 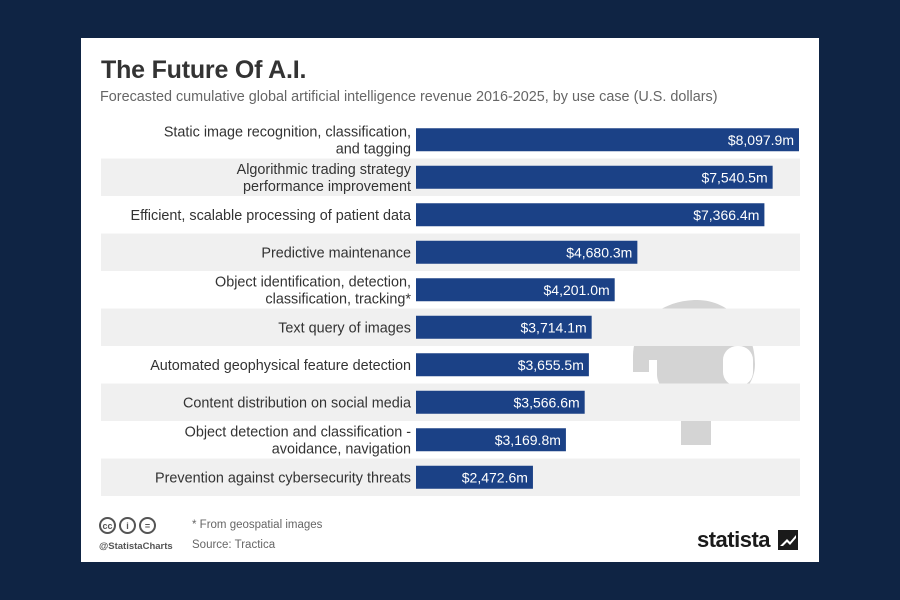 What do you see at coordinates (788, 540) in the screenshot?
I see `statista-logo-icon` at bounding box center [788, 540].